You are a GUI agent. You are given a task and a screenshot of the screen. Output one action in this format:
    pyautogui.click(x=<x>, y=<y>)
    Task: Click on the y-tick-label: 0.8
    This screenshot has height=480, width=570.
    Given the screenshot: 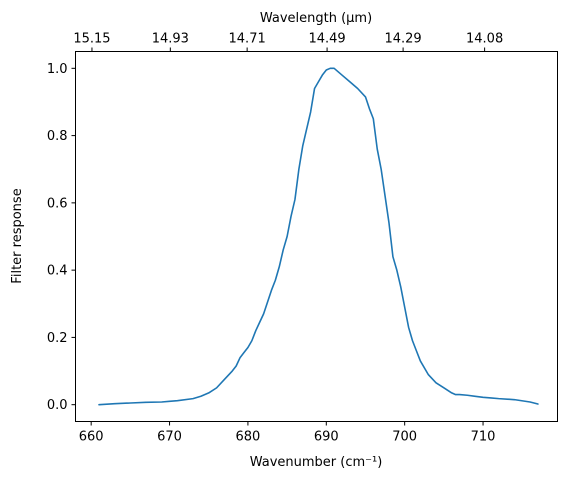 What is the action you would take?
    pyautogui.click(x=57, y=136)
    